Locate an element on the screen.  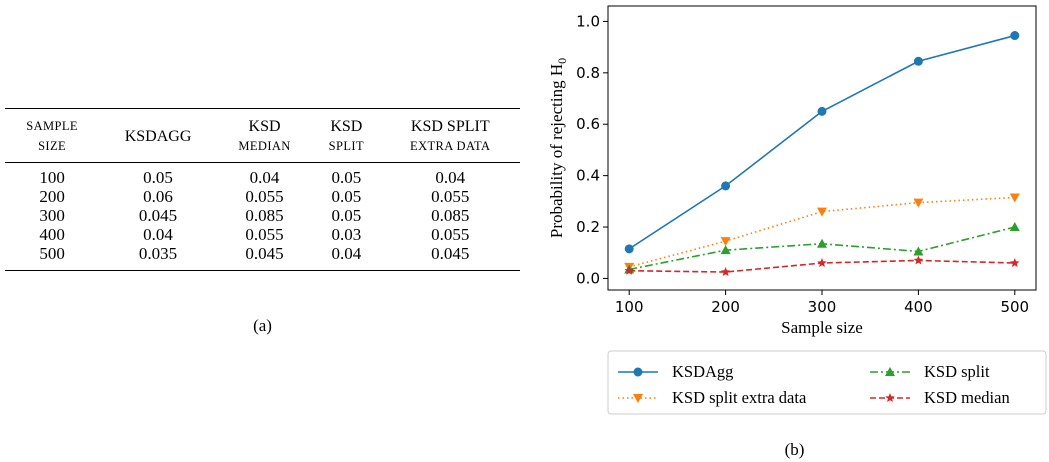
y-axis-label: Probability of rejecting H0 is located at coordinates (558, 148).